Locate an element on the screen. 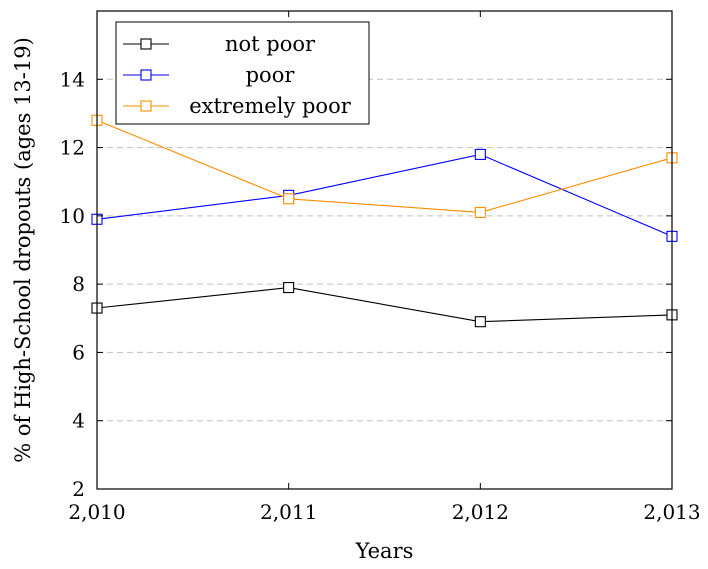 The height and width of the screenshot is (569, 708). data-point-s1-2012 is located at coordinates (480, 154).